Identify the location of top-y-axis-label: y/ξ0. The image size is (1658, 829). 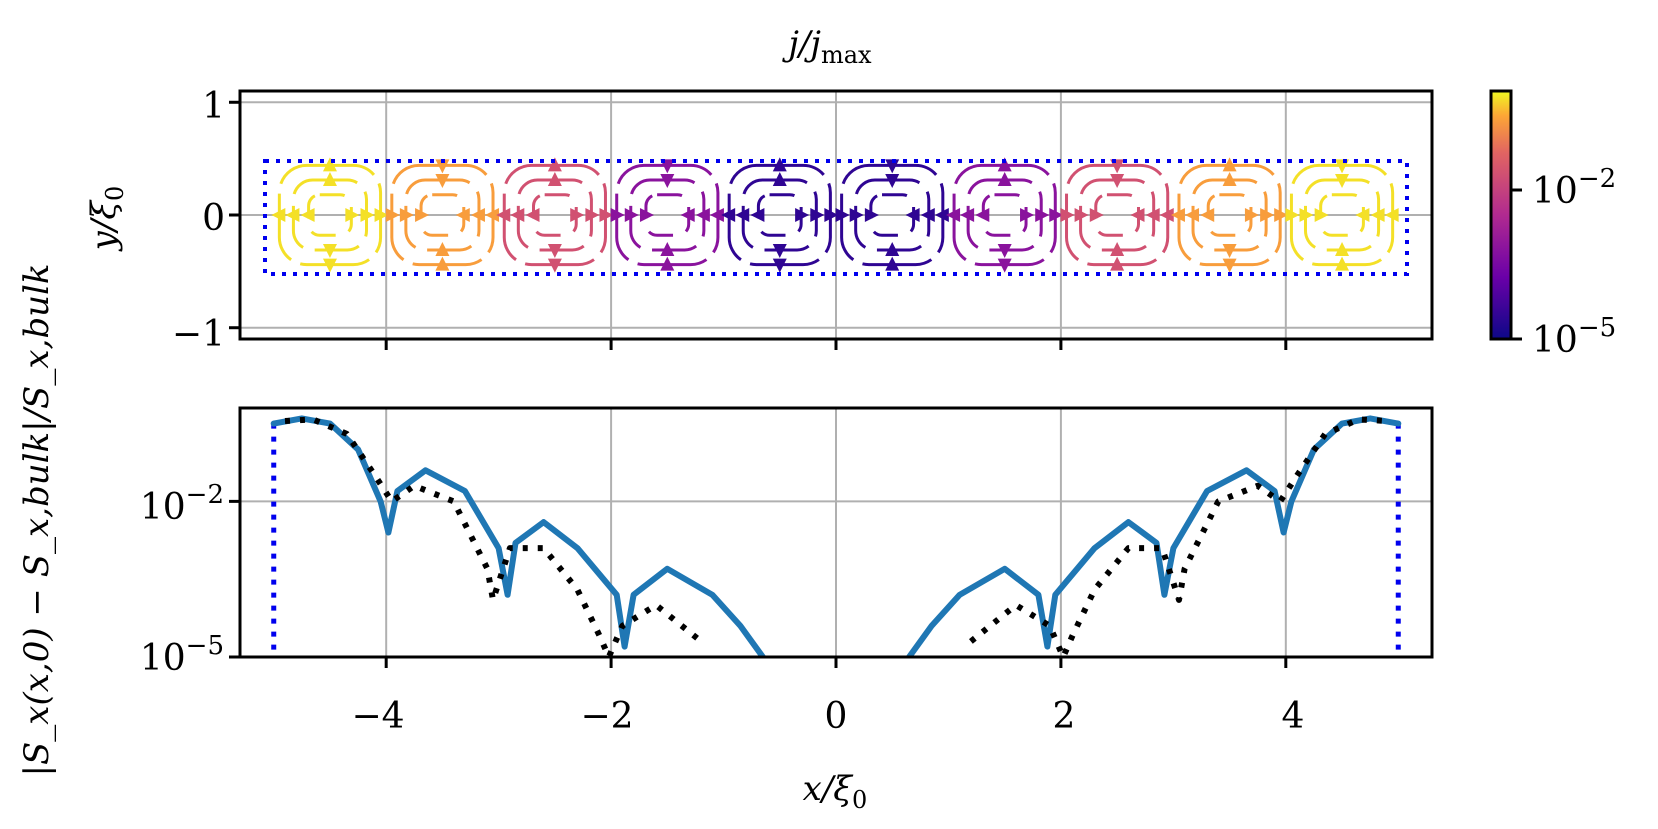
(106, 219).